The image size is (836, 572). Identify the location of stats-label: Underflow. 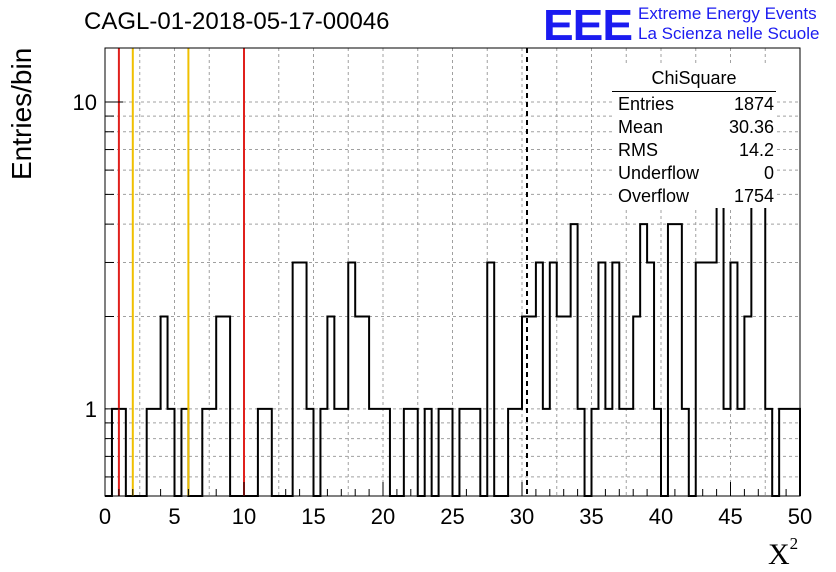
(659, 173).